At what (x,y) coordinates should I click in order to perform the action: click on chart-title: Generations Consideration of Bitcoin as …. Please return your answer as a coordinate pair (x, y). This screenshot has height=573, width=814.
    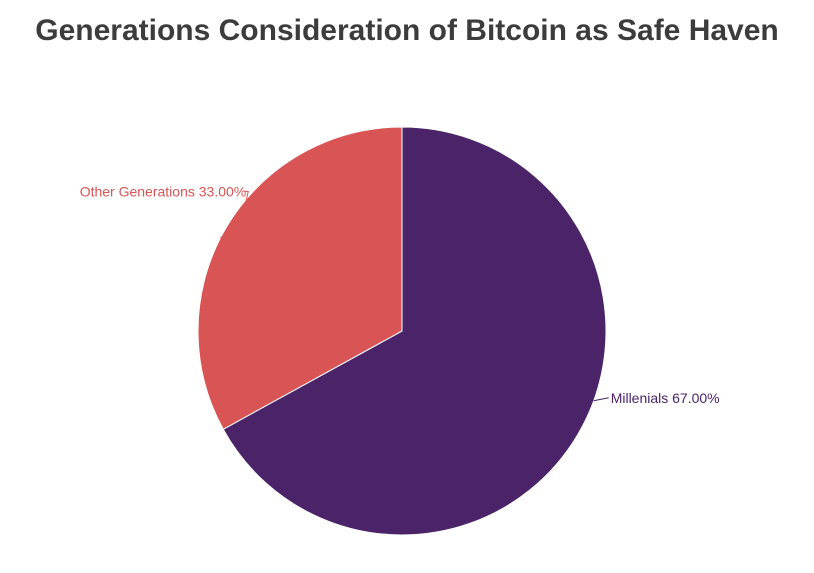
    Looking at the image, I should click on (407, 30).